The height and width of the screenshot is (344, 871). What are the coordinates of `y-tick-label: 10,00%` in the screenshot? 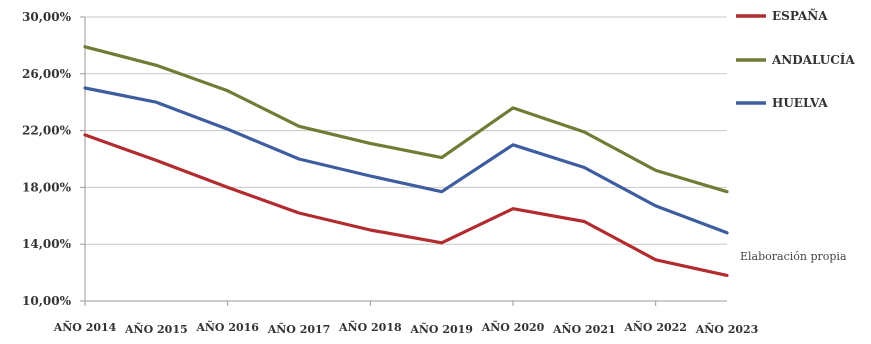 It's located at (47, 301).